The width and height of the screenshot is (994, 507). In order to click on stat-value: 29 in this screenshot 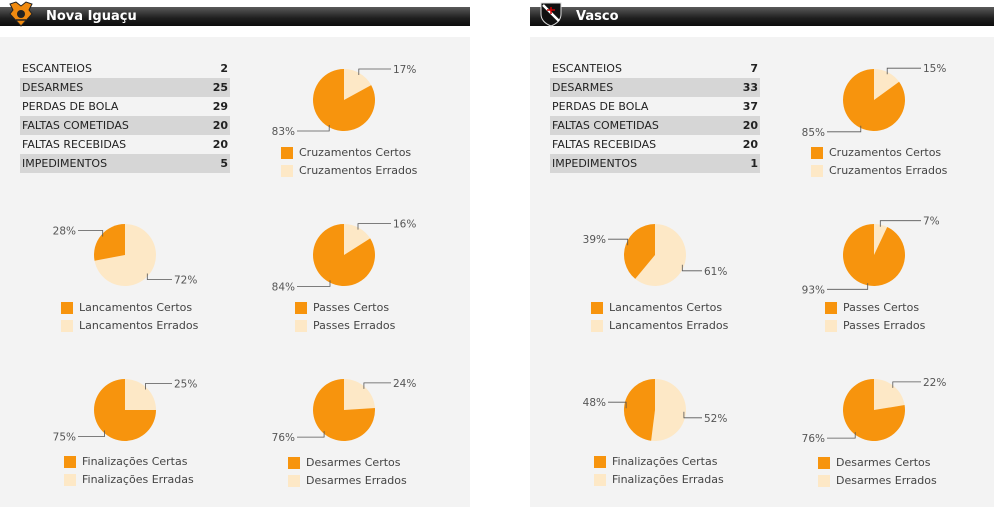, I will do `click(220, 106)`.